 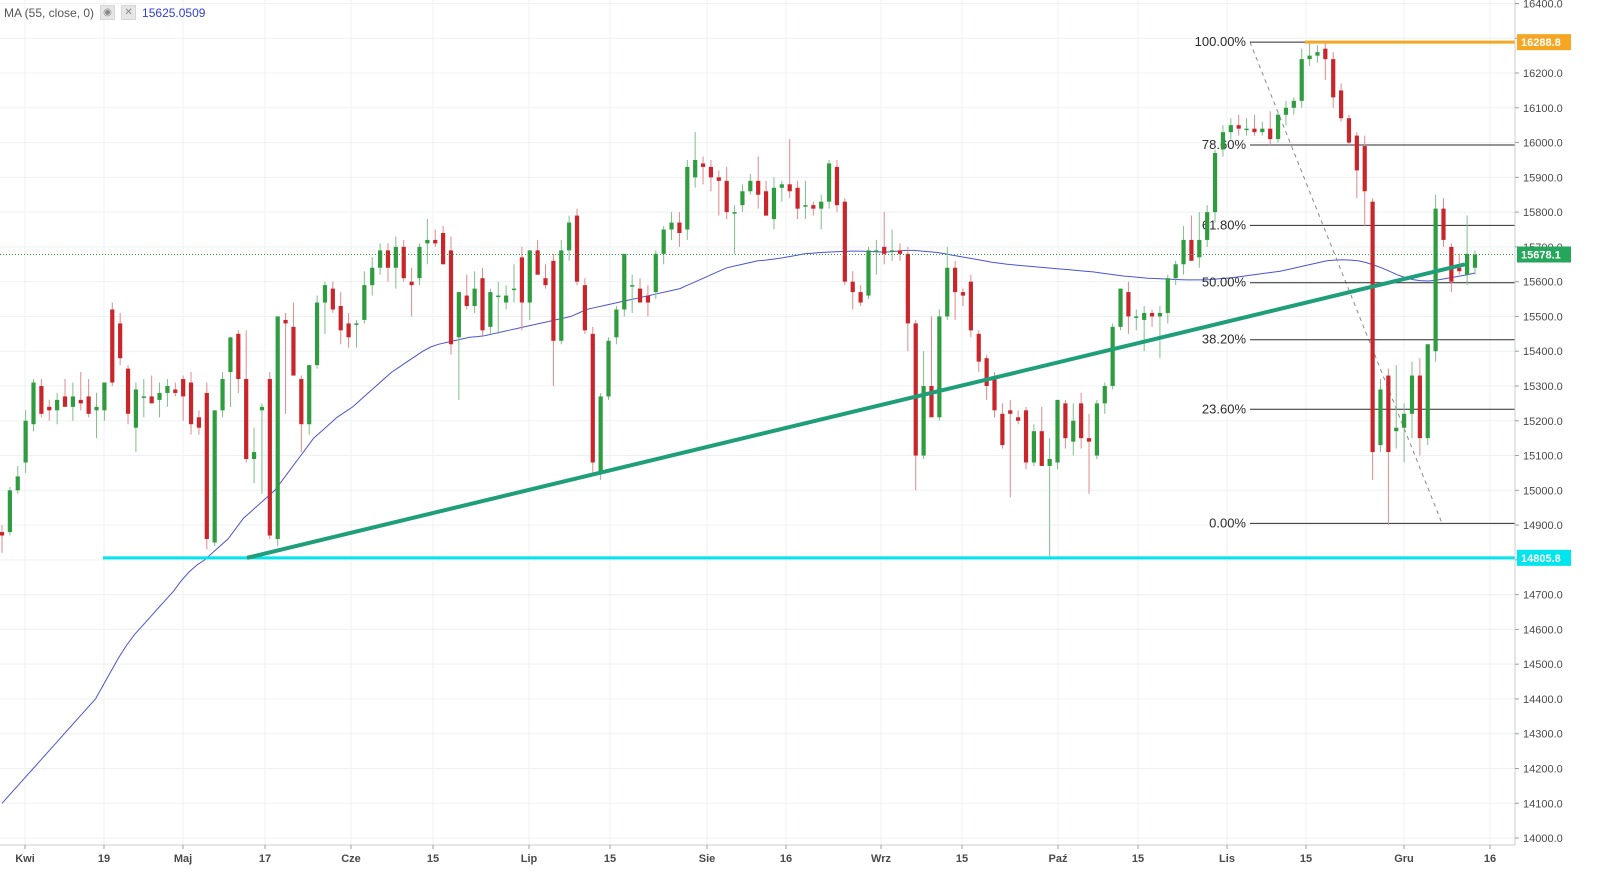 I want to click on y-tick-label: 16400.0, so click(x=1543, y=5).